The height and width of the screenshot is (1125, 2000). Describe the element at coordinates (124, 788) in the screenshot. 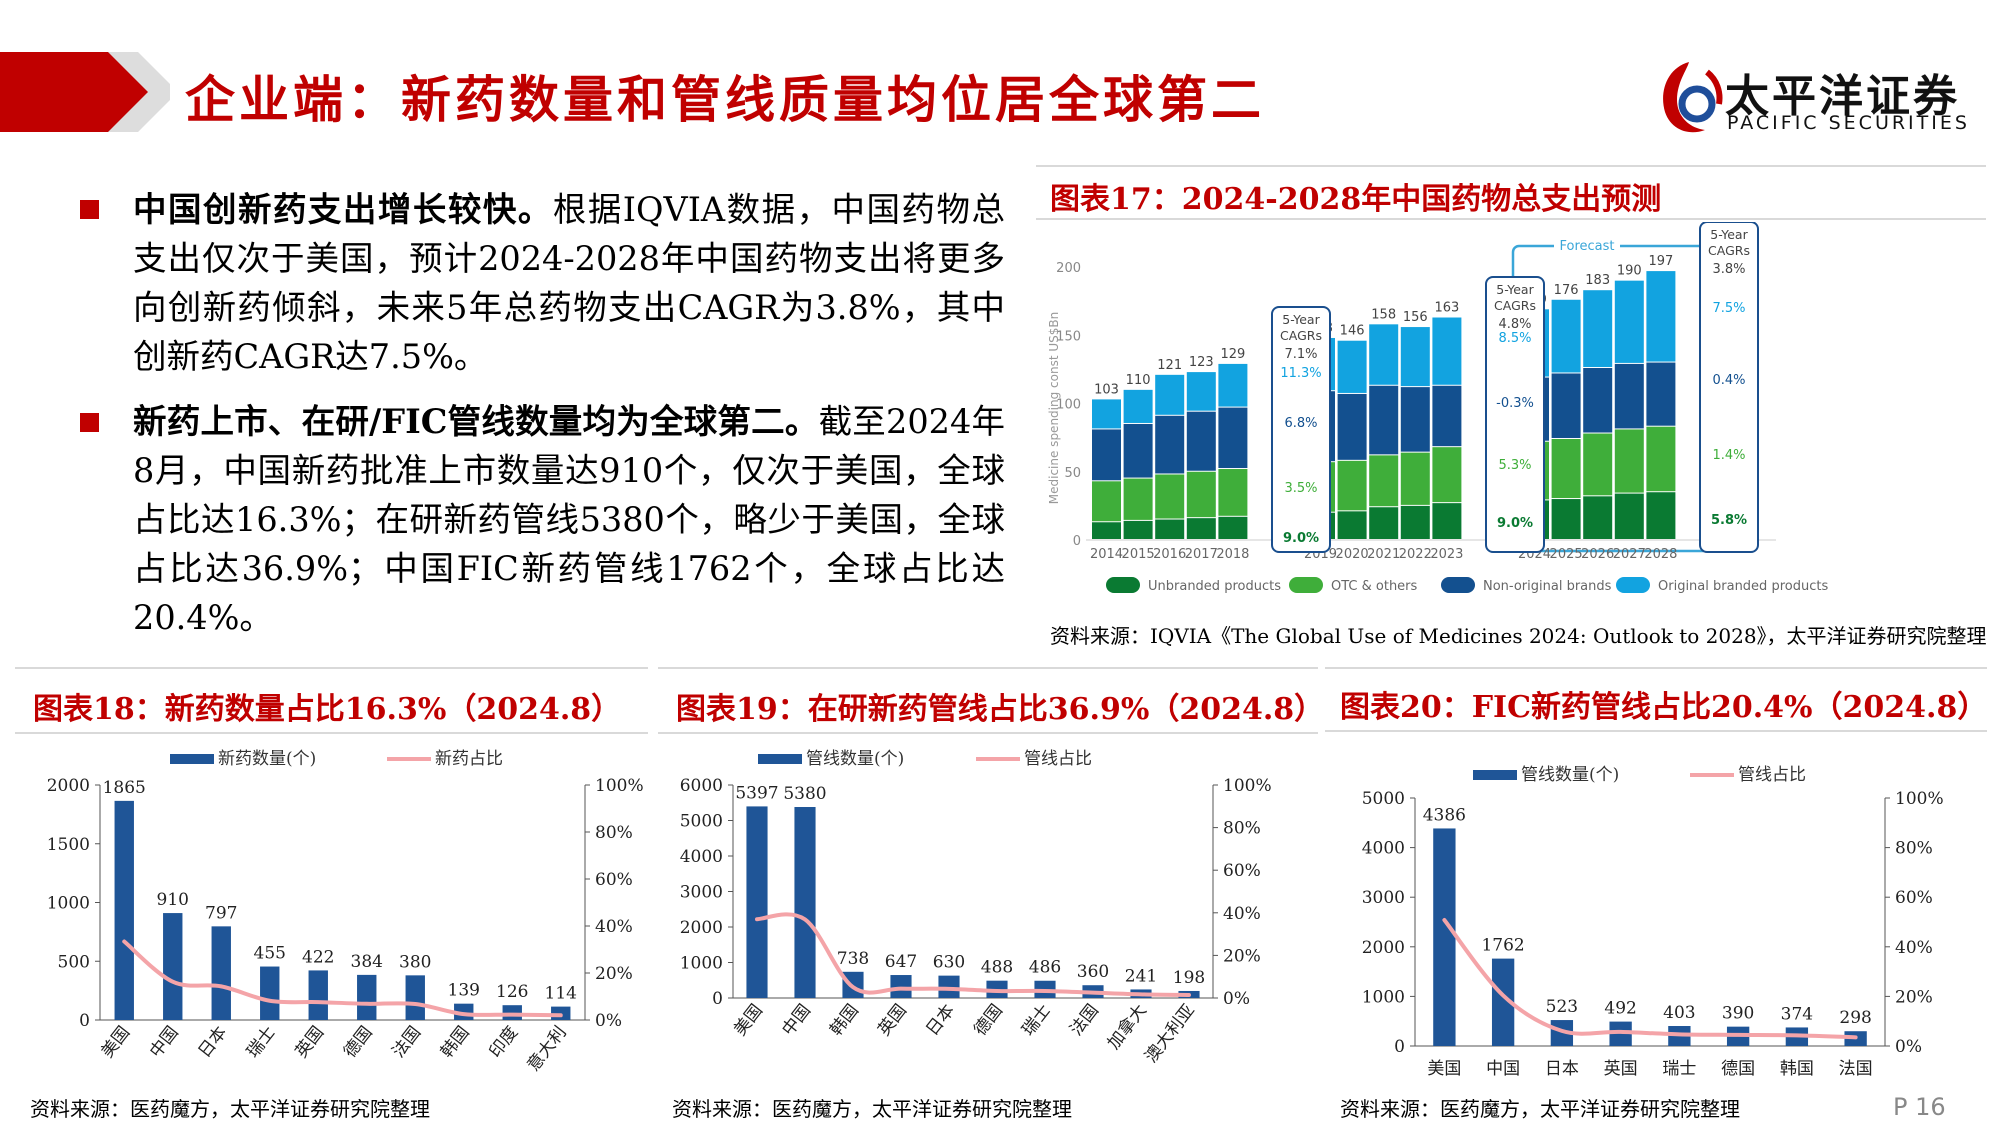

I see `fig18-bar-value-label: 1865` at that location.